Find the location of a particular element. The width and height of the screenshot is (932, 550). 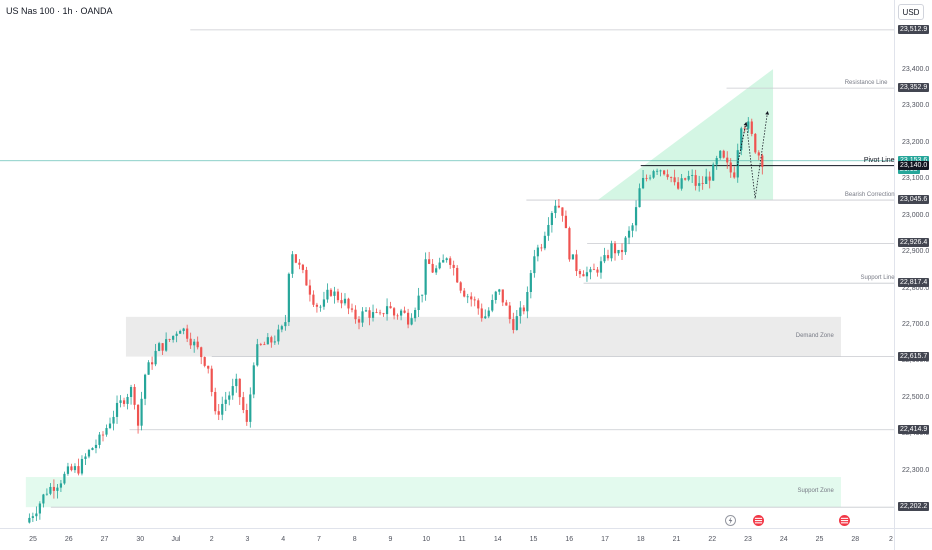

time-tick-label: 2 is located at coordinates (211, 539).